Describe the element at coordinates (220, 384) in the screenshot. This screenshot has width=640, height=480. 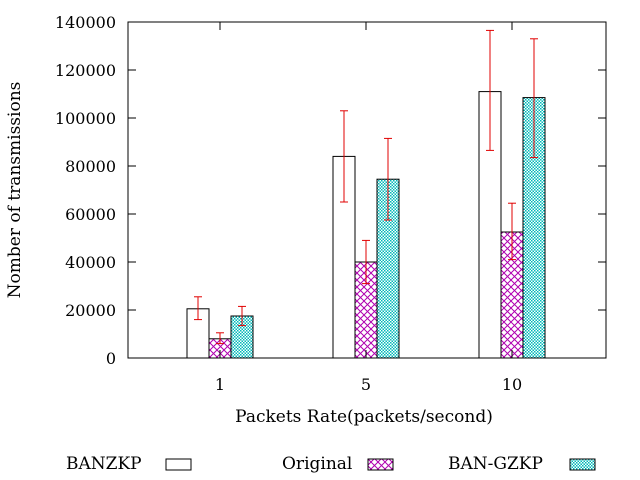
I see `x-tick-label: 1` at that location.